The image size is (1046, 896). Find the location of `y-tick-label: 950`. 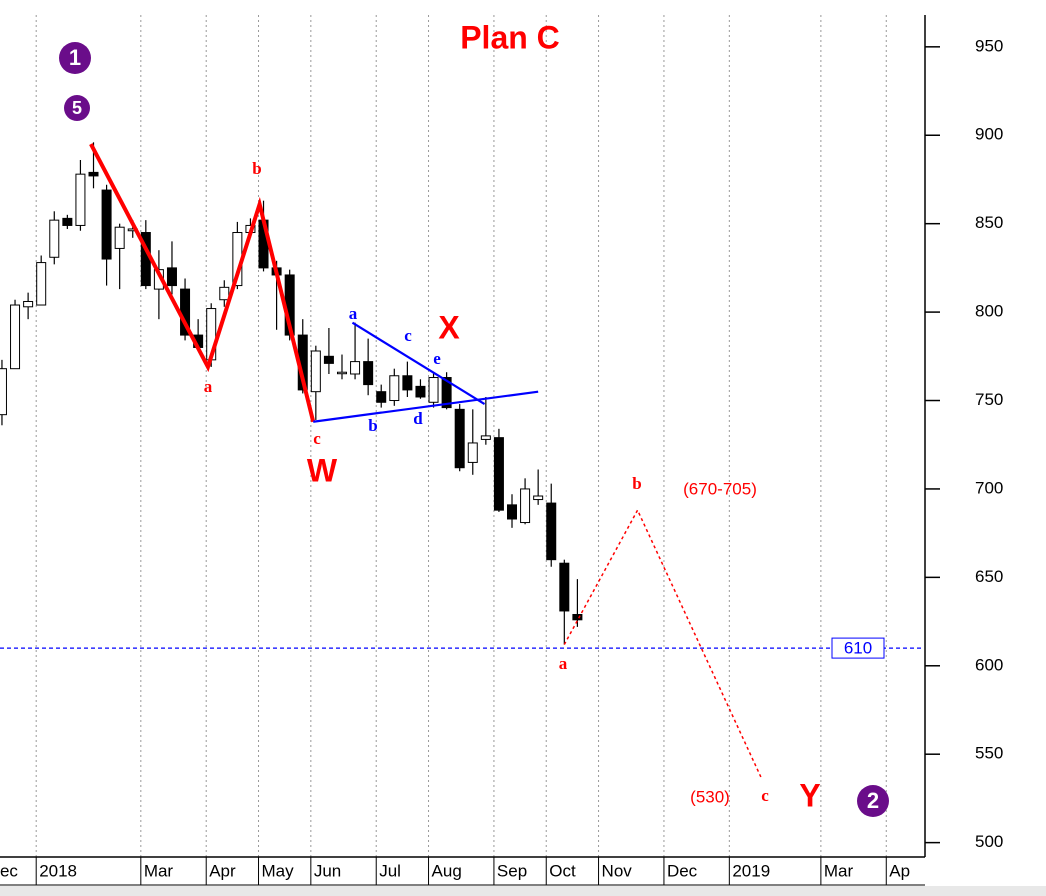

y-tick-label: 950 is located at coordinates (989, 45).